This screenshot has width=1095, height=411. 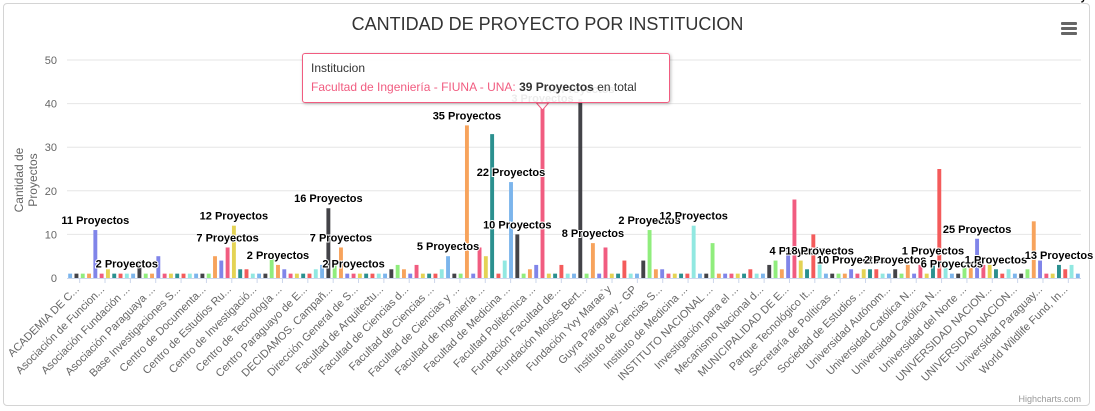 I want to click on tooltip-header: Institucion, so click(x=338, y=68).